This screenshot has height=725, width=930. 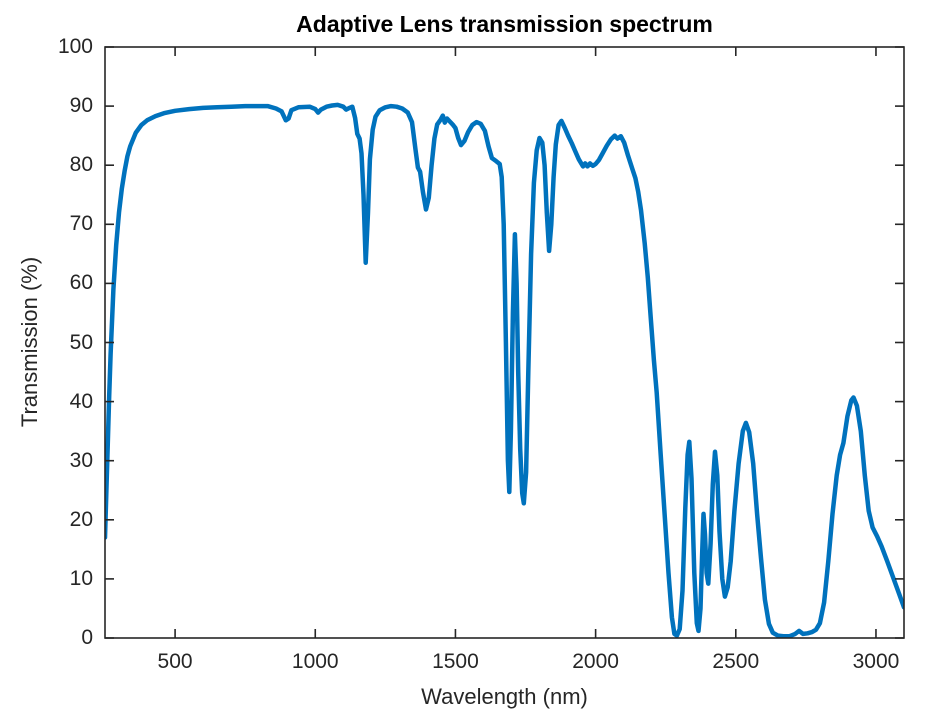 I want to click on y-tick-label: 30, so click(x=81, y=460).